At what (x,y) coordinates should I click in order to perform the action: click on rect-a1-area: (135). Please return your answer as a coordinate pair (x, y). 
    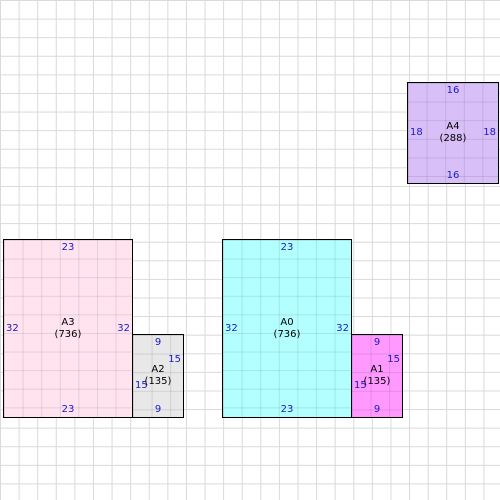
    Looking at the image, I should click on (377, 381).